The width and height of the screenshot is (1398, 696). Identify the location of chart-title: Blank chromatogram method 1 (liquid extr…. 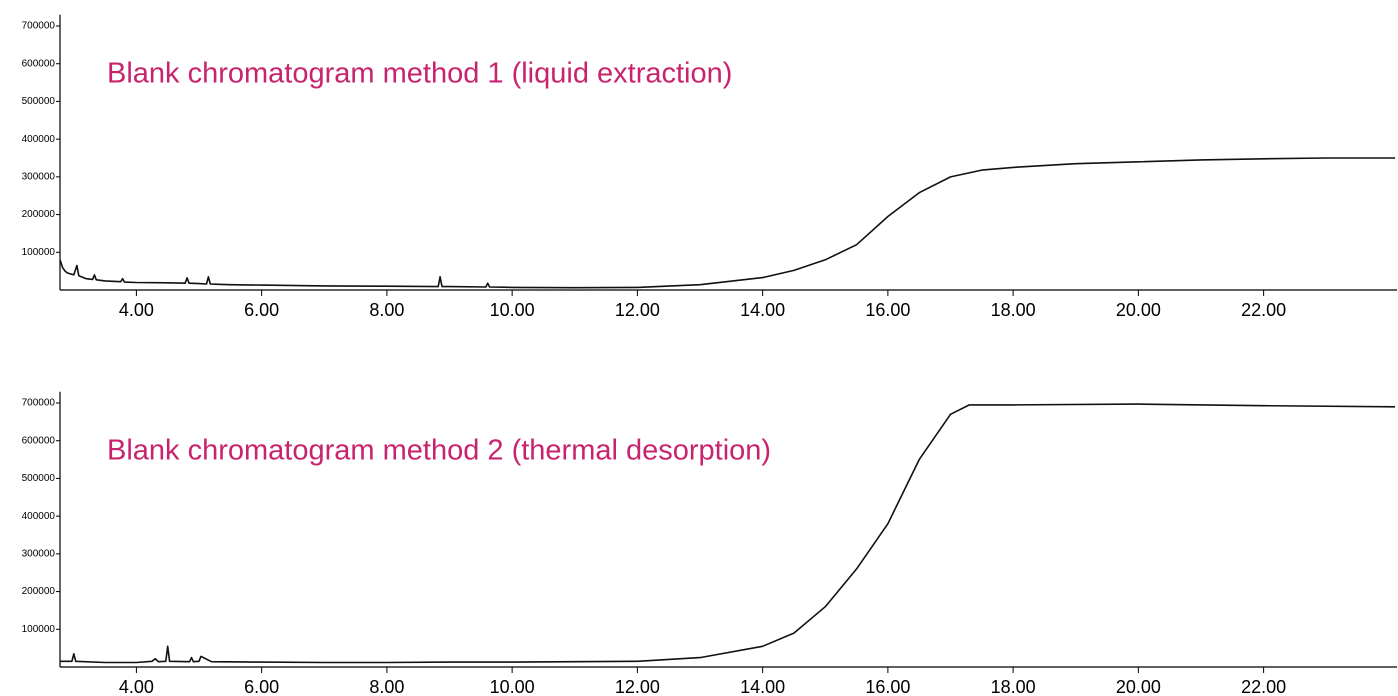
(419, 73).